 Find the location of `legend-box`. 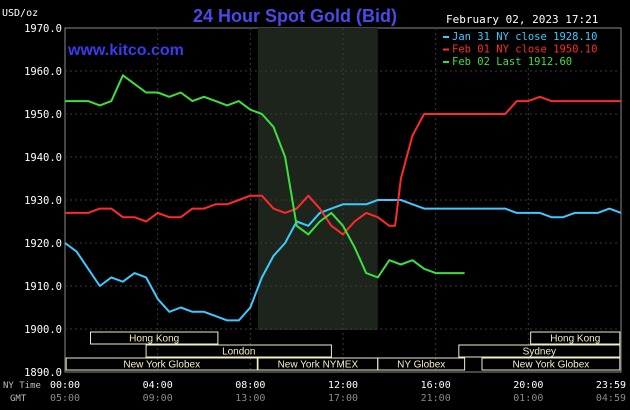

legend-box is located at coordinates (530, 48).